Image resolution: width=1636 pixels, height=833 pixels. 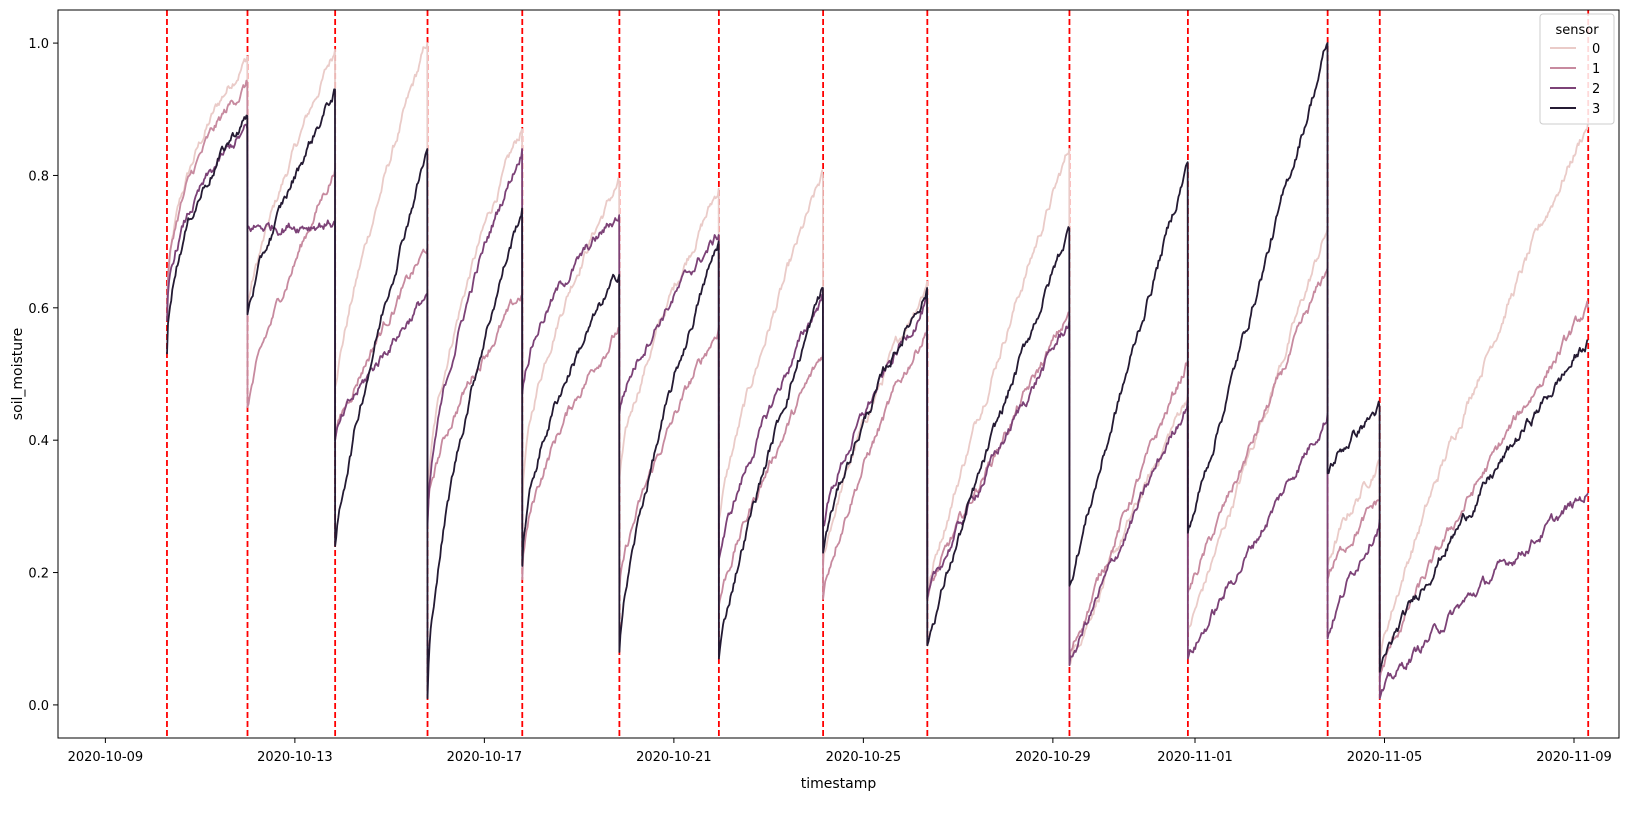 What do you see at coordinates (295, 757) in the screenshot?
I see `x-tick-label: 2020-10-13` at bounding box center [295, 757].